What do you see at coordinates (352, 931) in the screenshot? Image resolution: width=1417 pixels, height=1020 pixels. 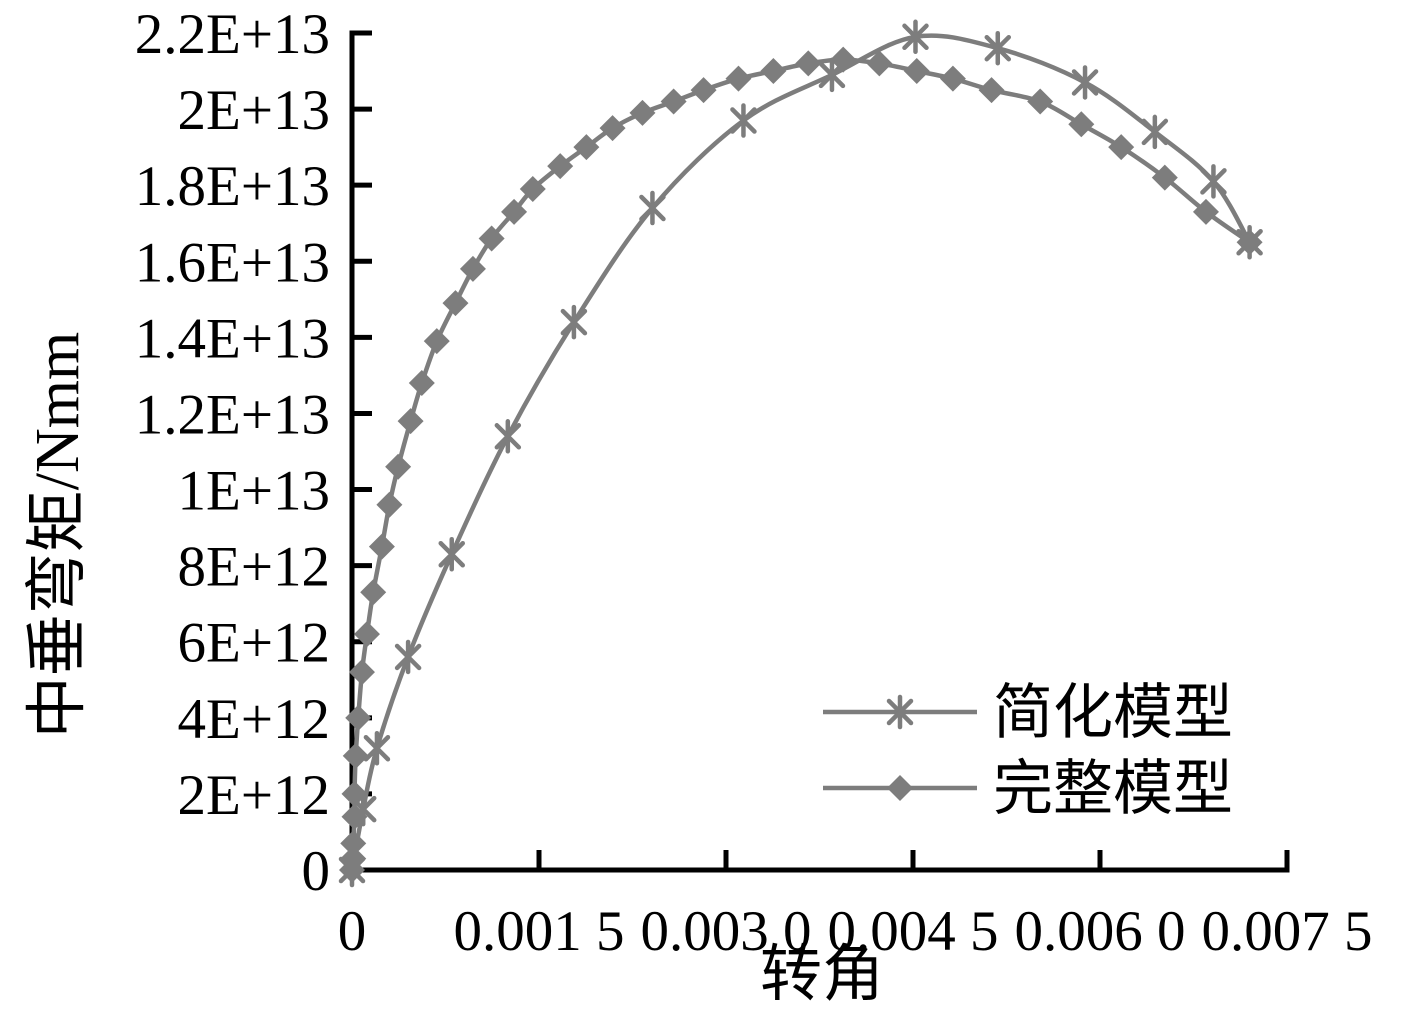 I see `x-tick-label: 0` at bounding box center [352, 931].